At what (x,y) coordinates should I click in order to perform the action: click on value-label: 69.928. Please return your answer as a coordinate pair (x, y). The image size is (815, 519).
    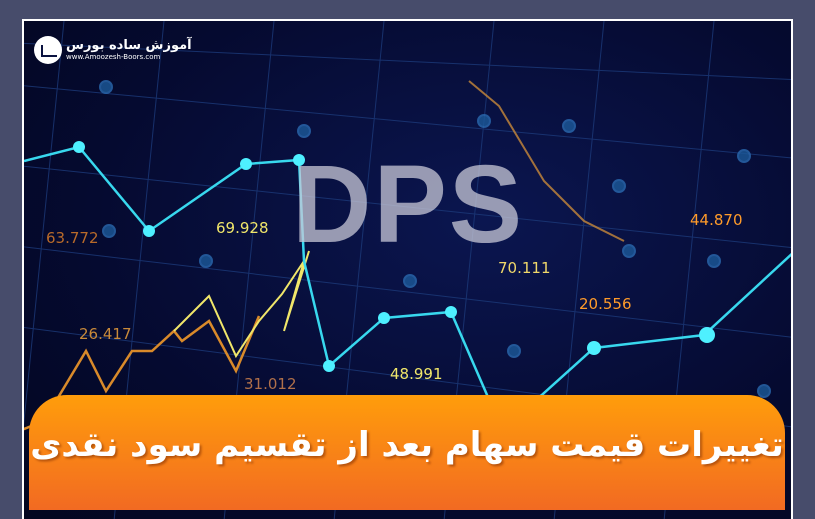
    Looking at the image, I should click on (242, 228).